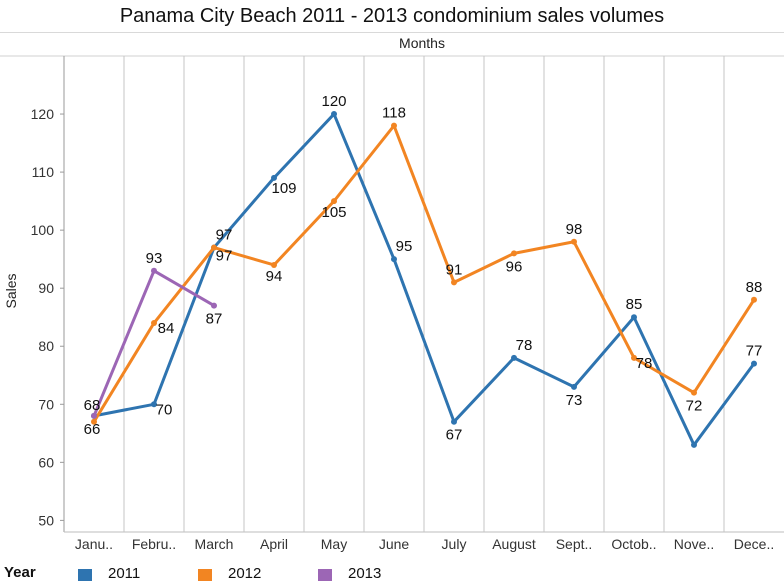 The height and width of the screenshot is (584, 784). What do you see at coordinates (392, 573) in the screenshot?
I see `legend: Year 2011 2012 2013` at bounding box center [392, 573].